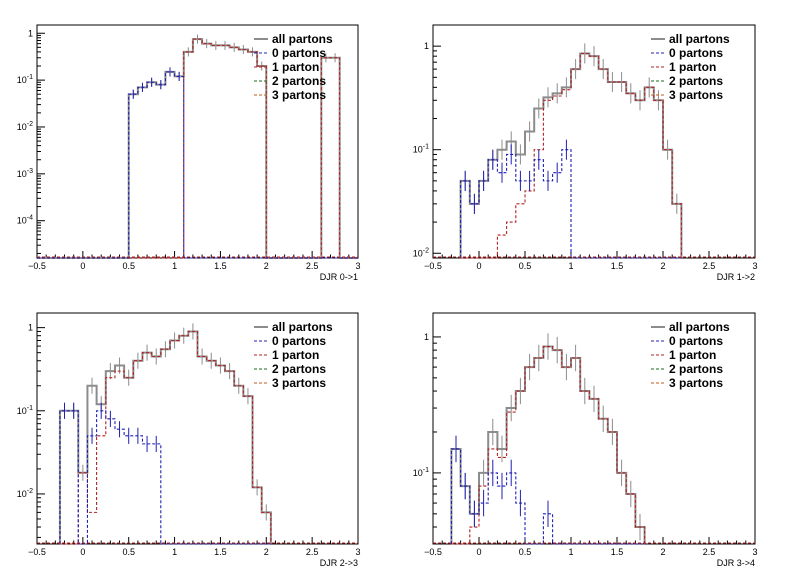 This screenshot has width=796, height=572. What do you see at coordinates (339, 563) in the screenshot?
I see `x-axis-title: DJR 2->3` at bounding box center [339, 563].